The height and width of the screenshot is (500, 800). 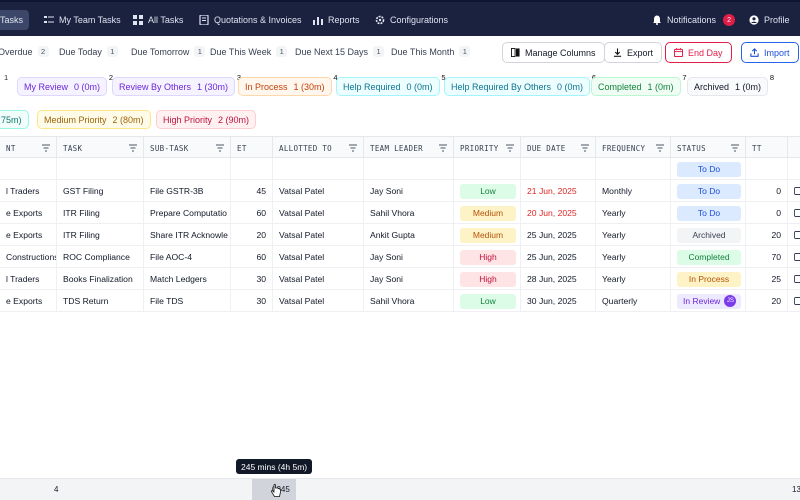 I want to click on filter-due-this-month: Due This Month 1, so click(x=431, y=51).